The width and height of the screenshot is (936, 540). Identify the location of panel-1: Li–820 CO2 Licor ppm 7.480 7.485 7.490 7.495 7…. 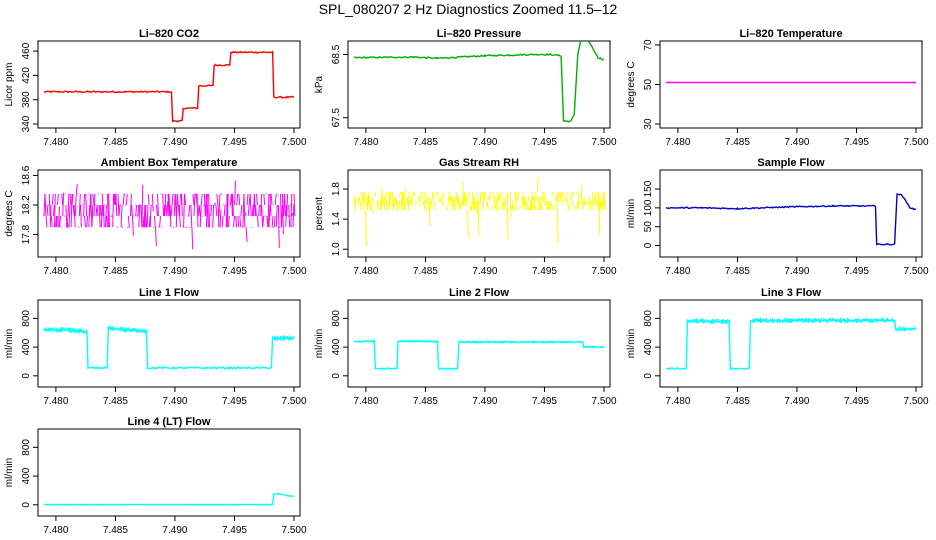
(155, 88).